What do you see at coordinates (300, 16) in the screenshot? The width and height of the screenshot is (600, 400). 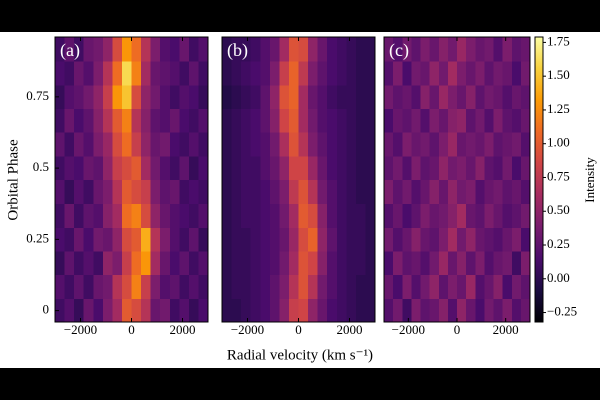 I see `top-bar` at bounding box center [300, 16].